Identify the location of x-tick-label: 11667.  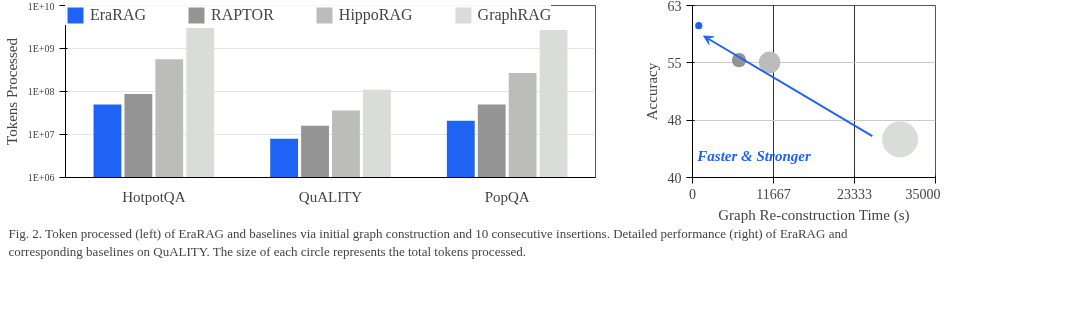
(773, 194).